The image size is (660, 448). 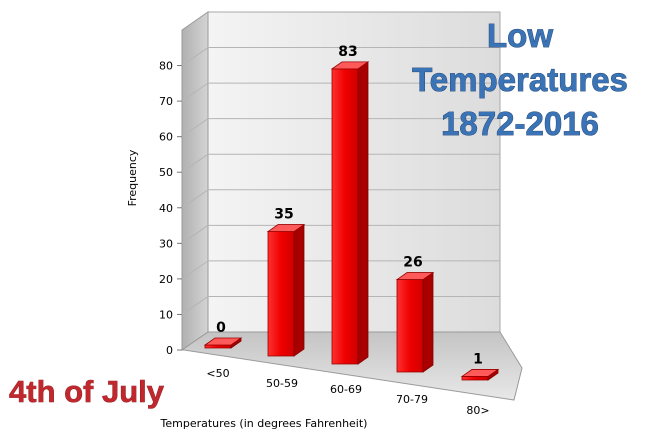 I want to click on floor, so click(x=351, y=366).